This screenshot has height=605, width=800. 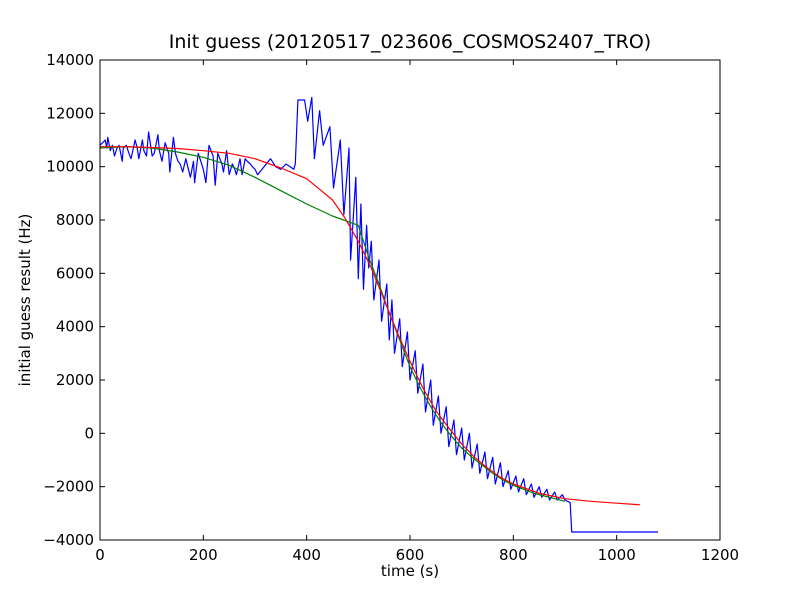 What do you see at coordinates (89, 433) in the screenshot?
I see `y-tick-label: 0` at bounding box center [89, 433].